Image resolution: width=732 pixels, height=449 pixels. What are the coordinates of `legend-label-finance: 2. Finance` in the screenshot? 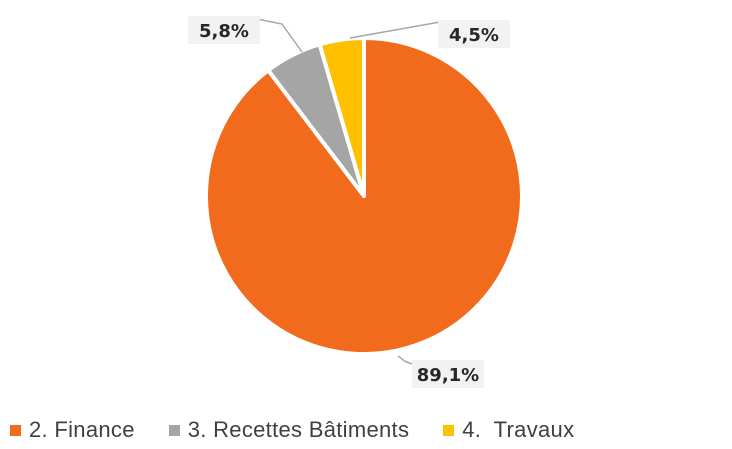 It's located at (82, 429).